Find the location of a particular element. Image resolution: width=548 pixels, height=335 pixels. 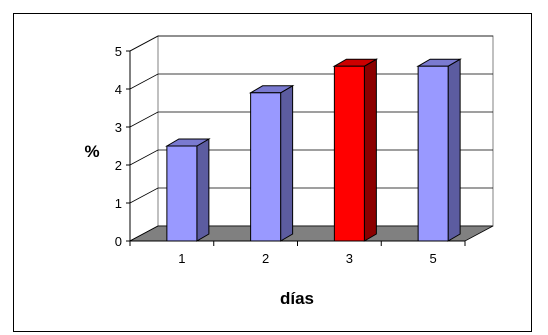

y-tick-label: 0 is located at coordinates (118, 241).